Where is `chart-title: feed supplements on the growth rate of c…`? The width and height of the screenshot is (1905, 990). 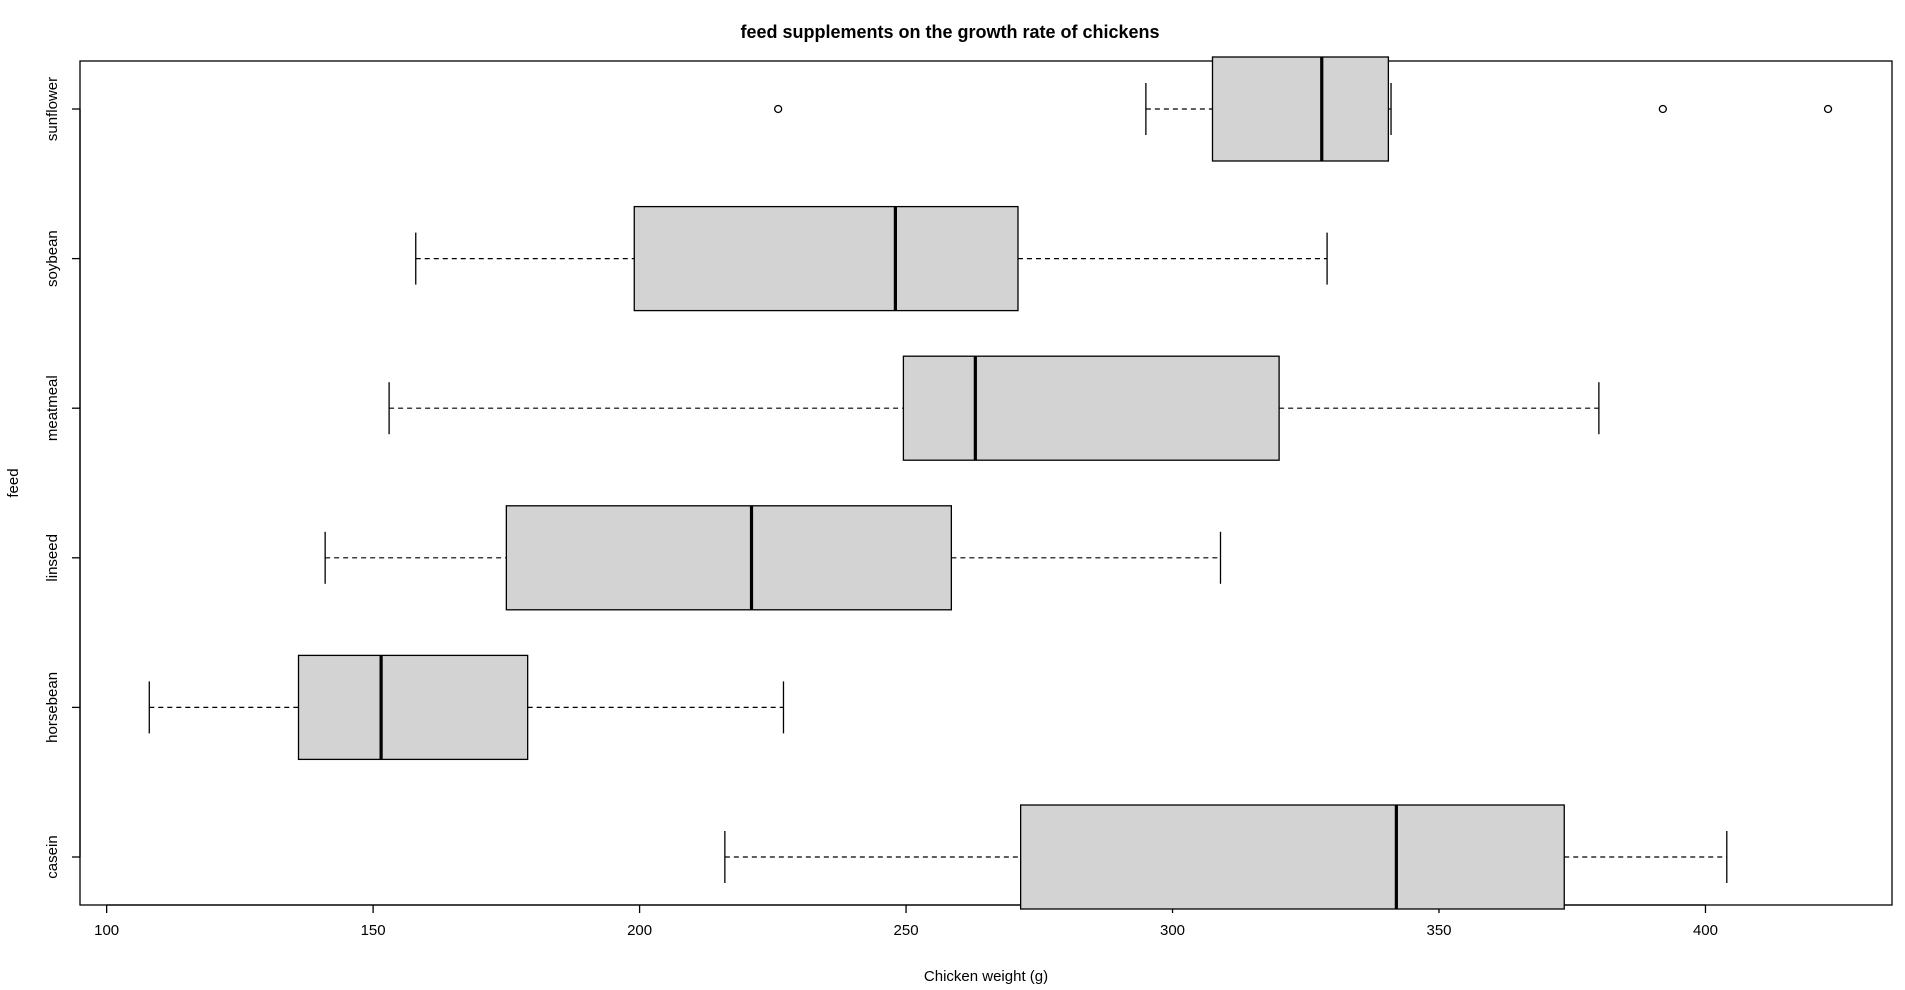 chart-title: feed supplements on the growth rate of c… is located at coordinates (949, 32).